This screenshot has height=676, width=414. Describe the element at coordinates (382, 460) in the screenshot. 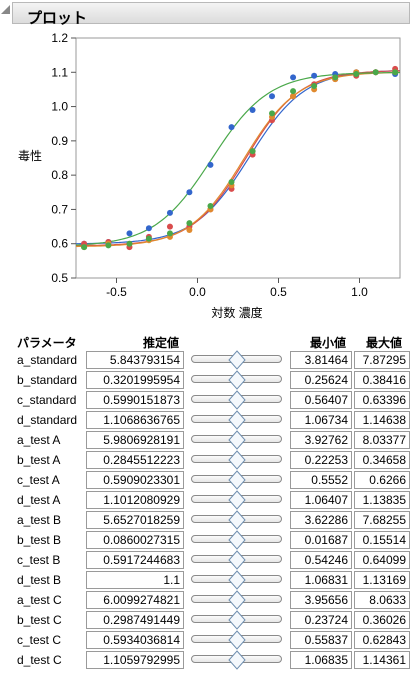

I see `max-field: 0.34658` at that location.